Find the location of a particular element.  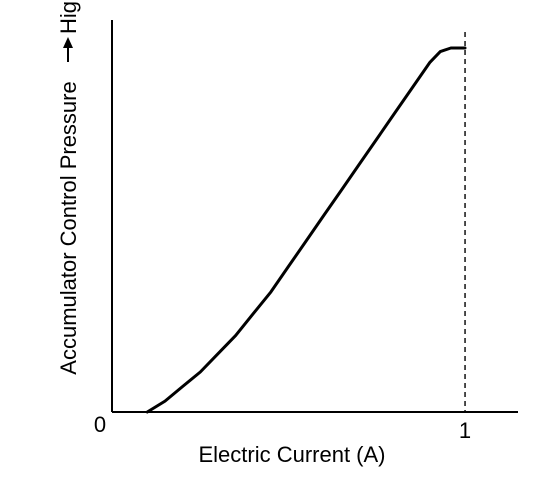

tick-label-1: 1 is located at coordinates (465, 430).